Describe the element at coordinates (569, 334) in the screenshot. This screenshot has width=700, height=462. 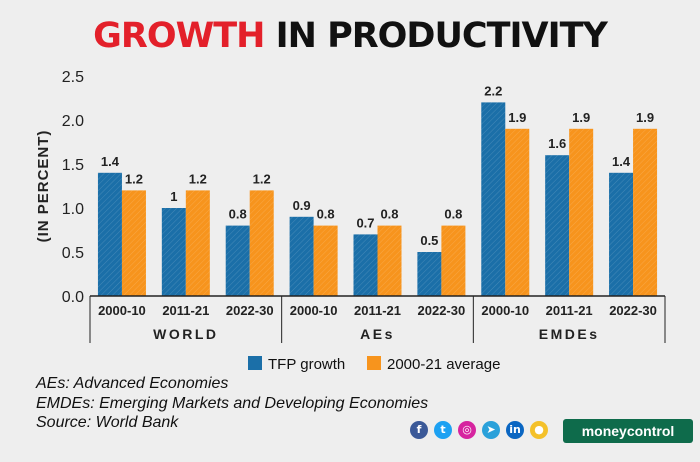
I see `group-label: EMDEs` at that location.